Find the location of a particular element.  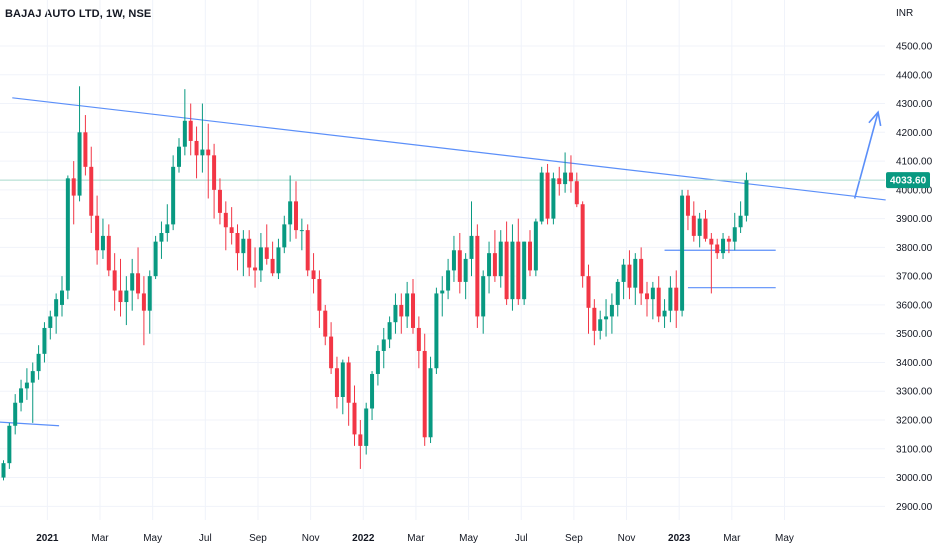

price-tick-label: 4500.00 is located at coordinates (914, 47).